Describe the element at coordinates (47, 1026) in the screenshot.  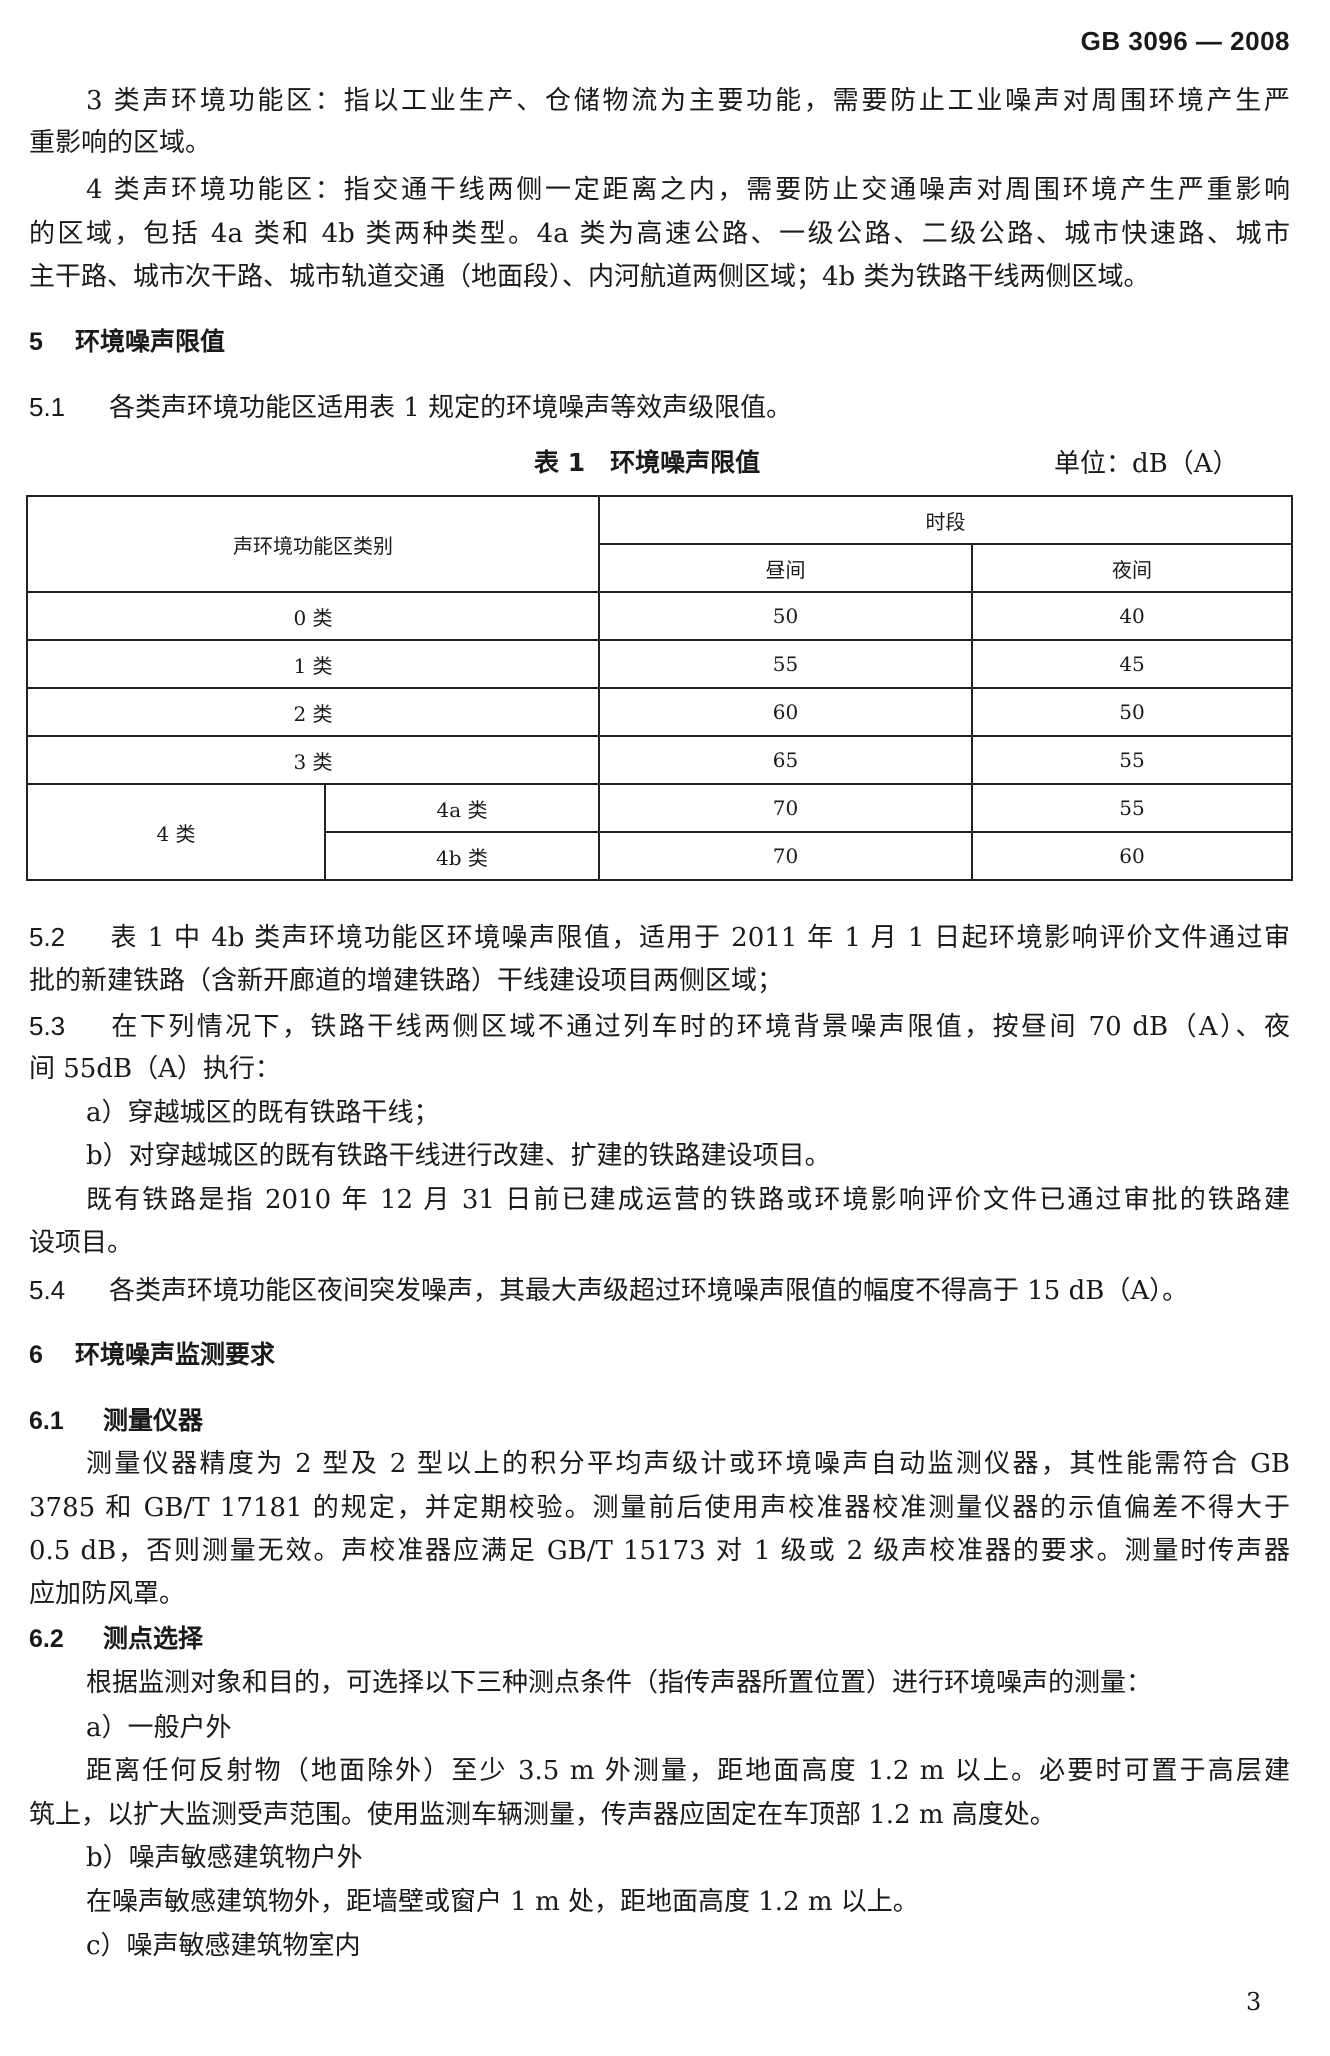
I see `clause-number: 5.3` at that location.